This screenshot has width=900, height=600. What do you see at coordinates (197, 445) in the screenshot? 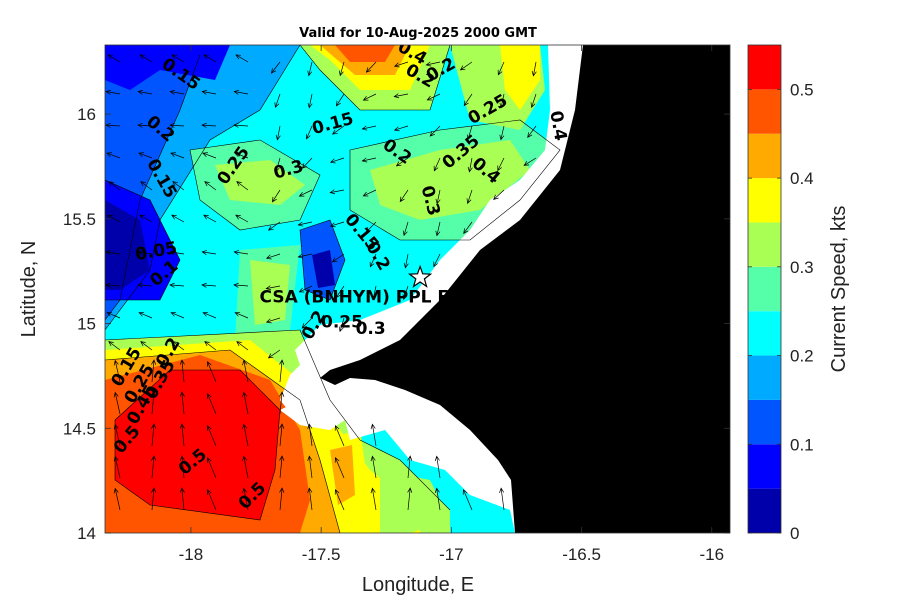
I see `speed-band-south-peak` at bounding box center [197, 445].